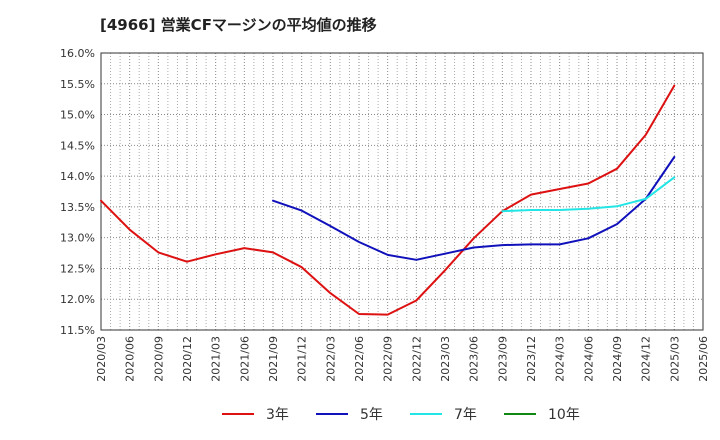 The image size is (720, 440). Describe the element at coordinates (371, 415) in the screenshot. I see `legend-label: 5年` at that location.